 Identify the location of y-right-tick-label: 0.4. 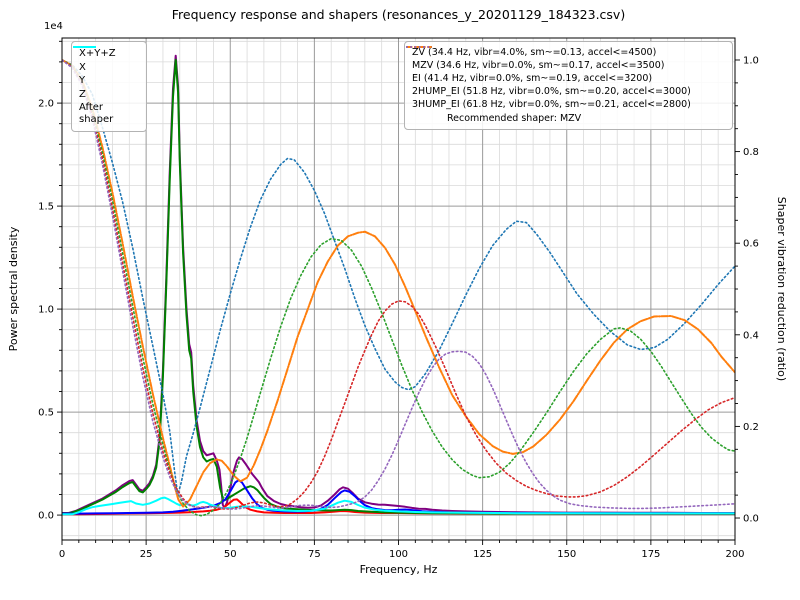
(751, 335).